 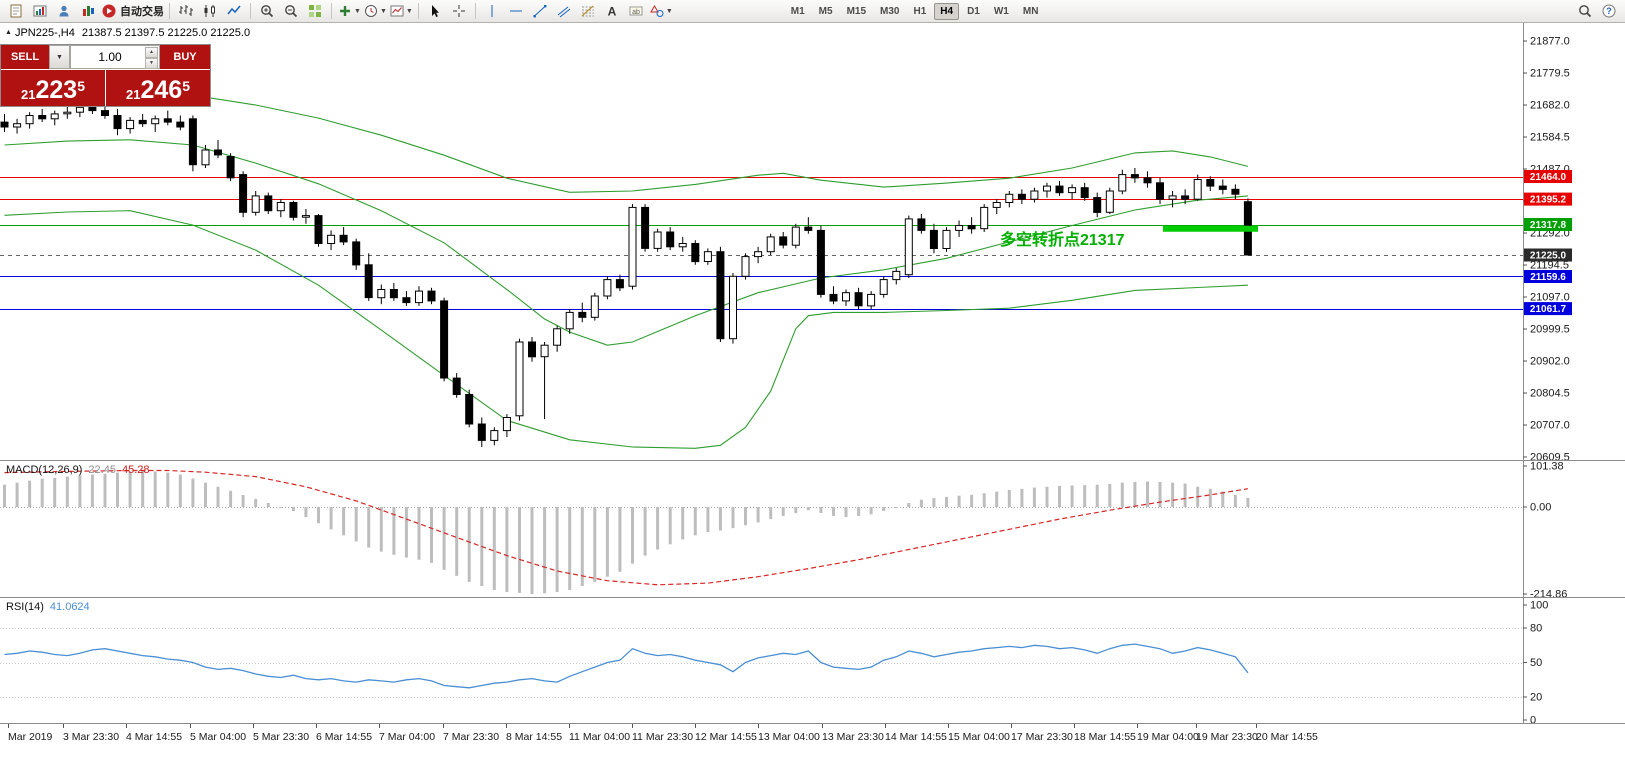 I want to click on new-order-icon, so click(x=16, y=11).